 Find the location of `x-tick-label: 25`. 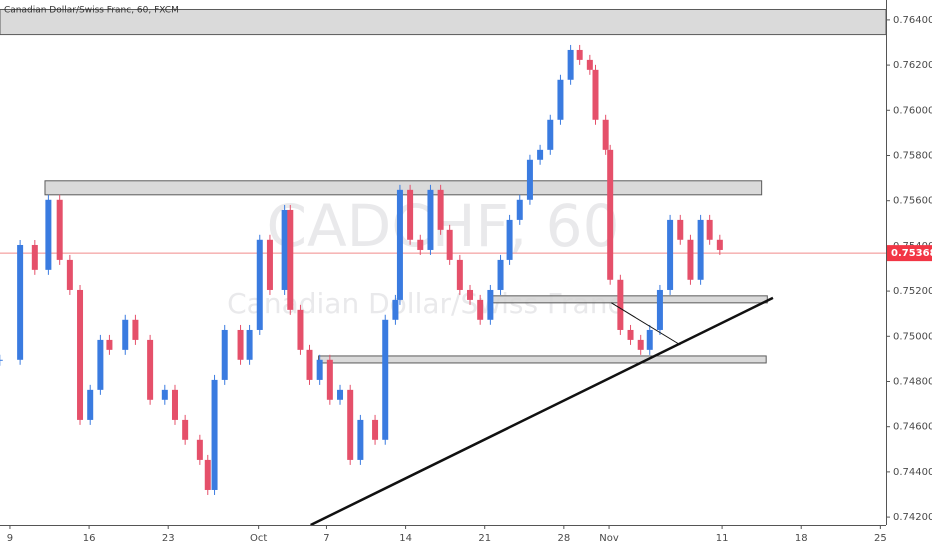

x-tick-label: 25 is located at coordinates (880, 538).